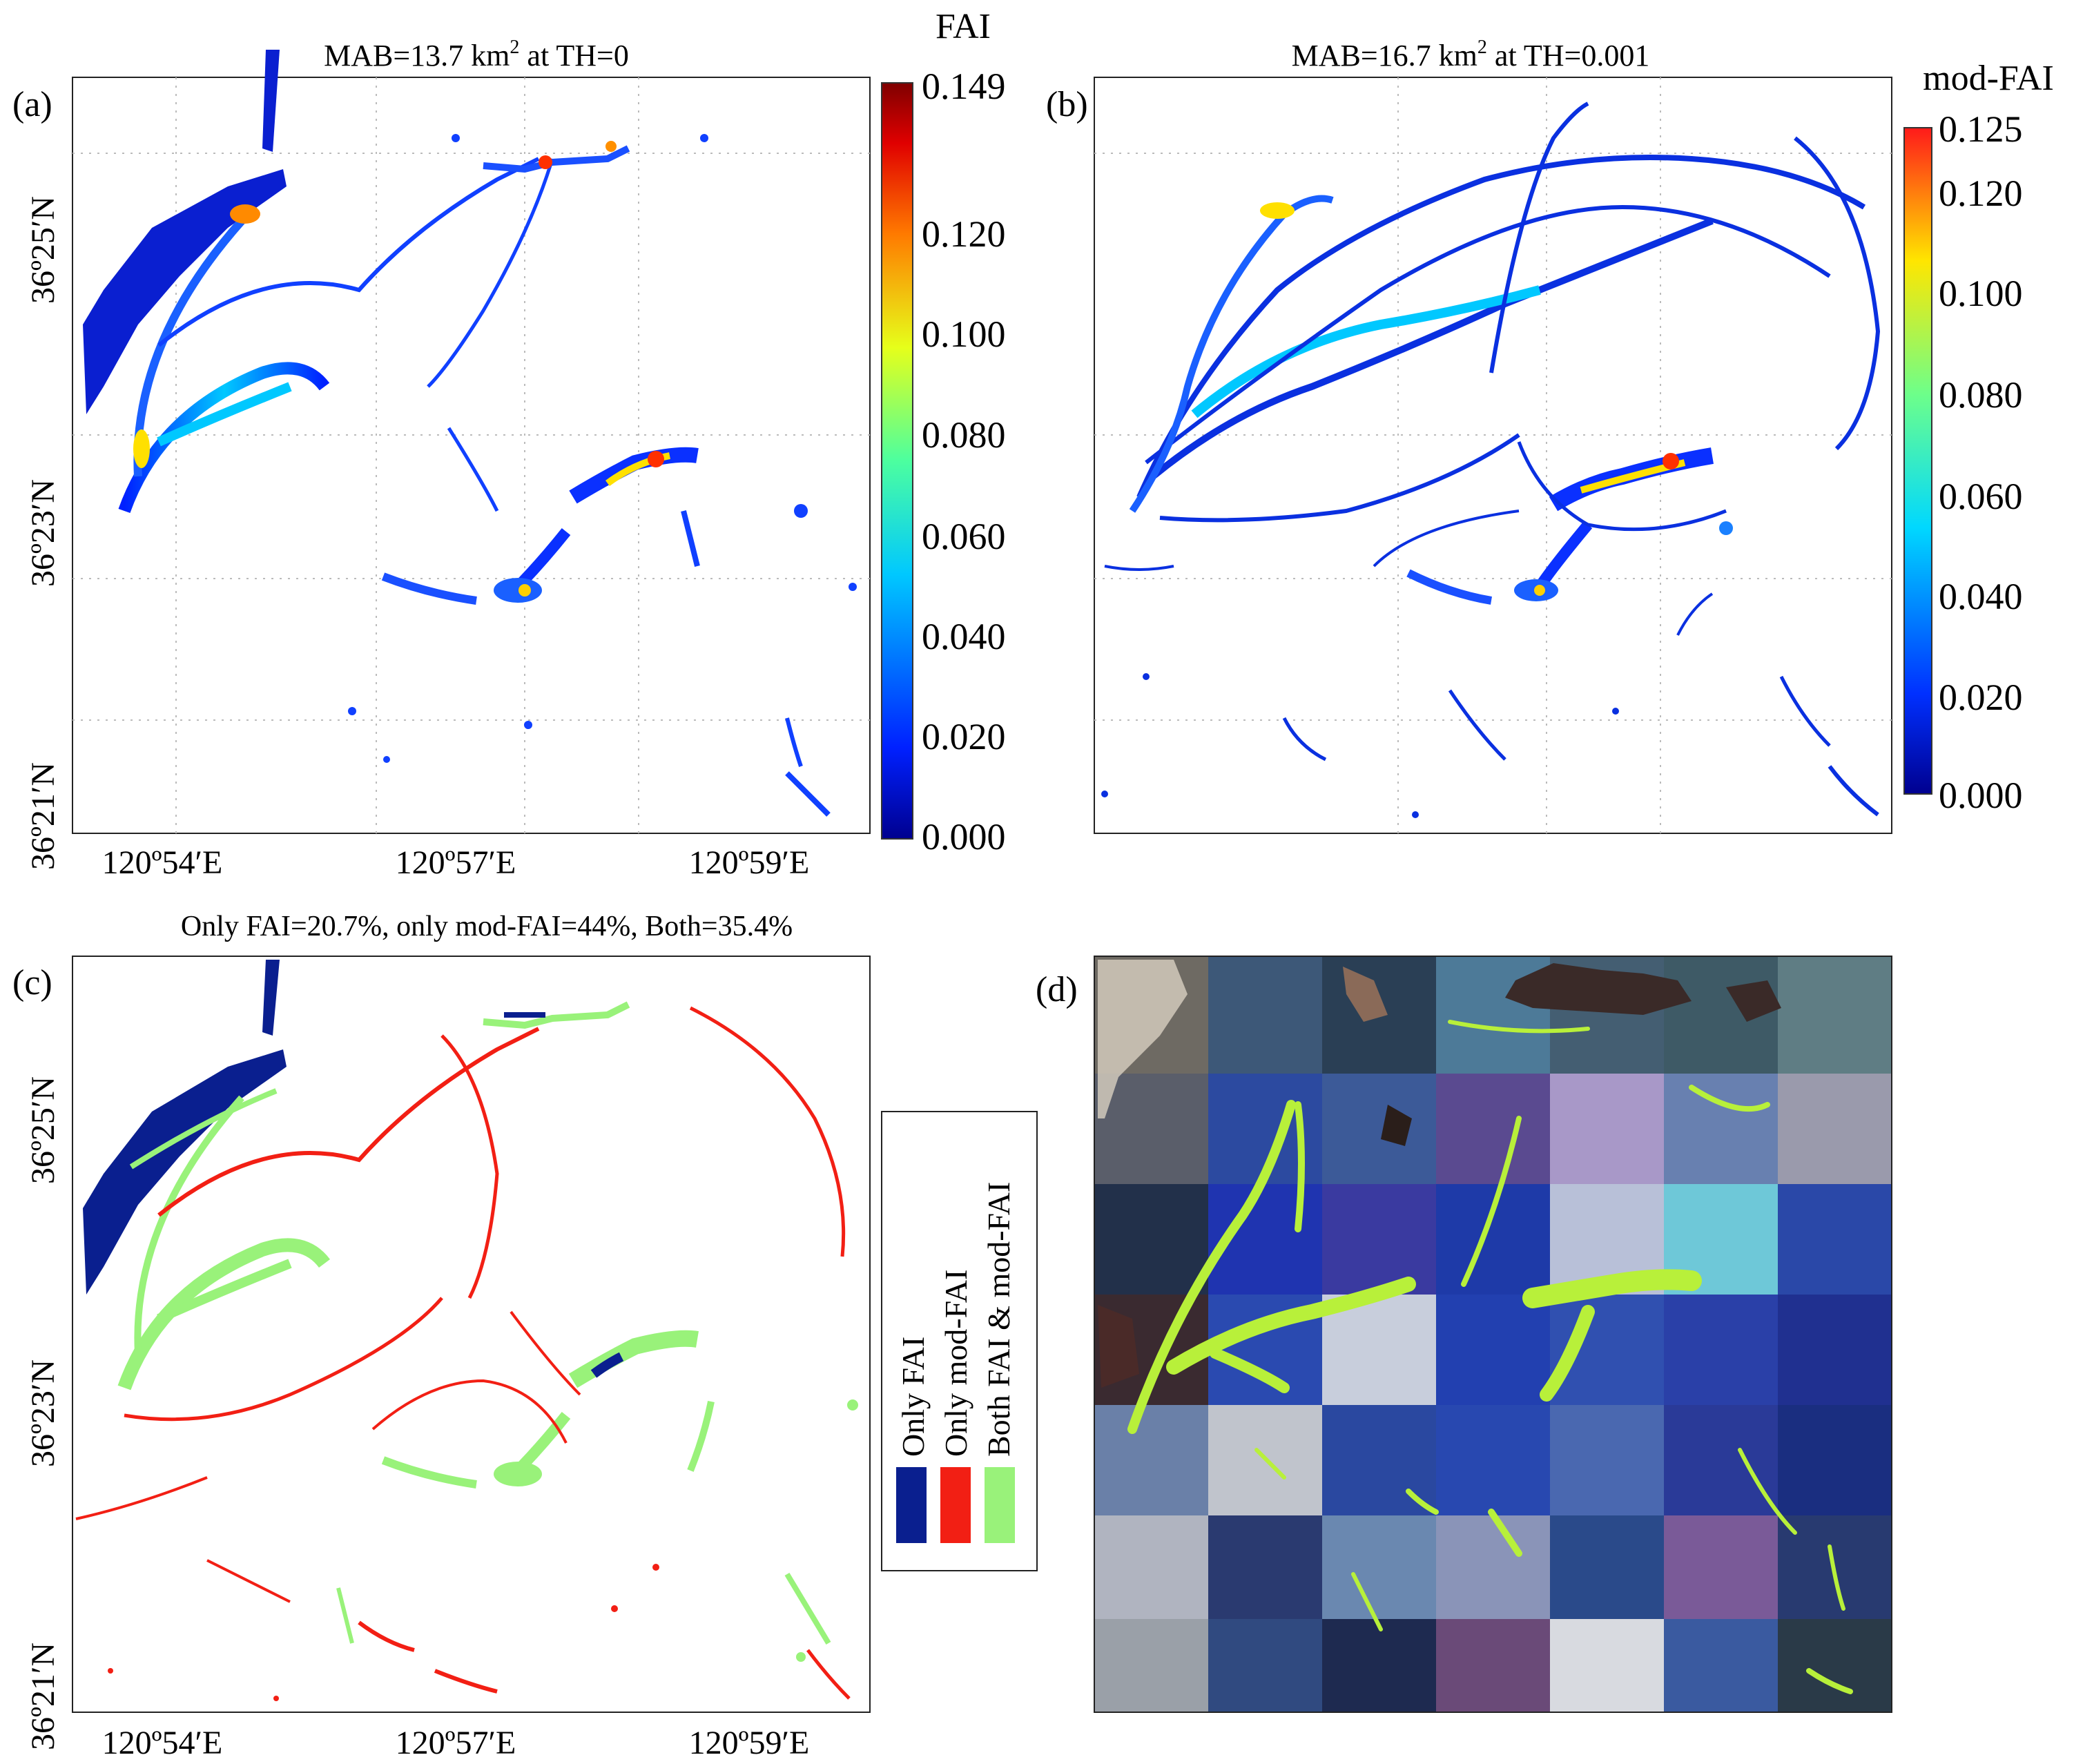  What do you see at coordinates (1067, 105) in the screenshot?
I see `panel-b-label: (b)` at bounding box center [1067, 105].